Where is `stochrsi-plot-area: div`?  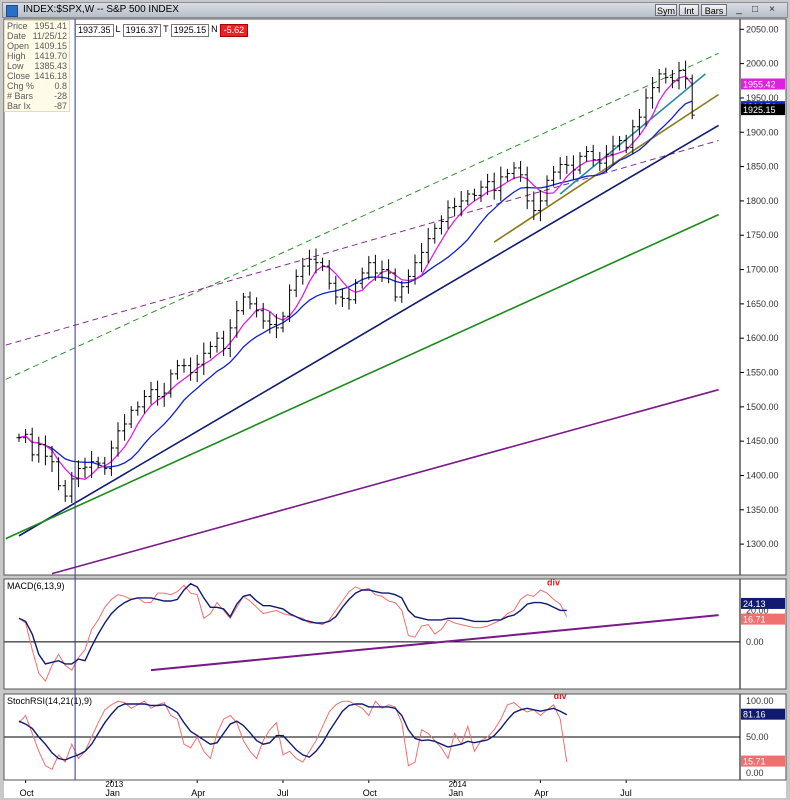 stochrsi-plot-area: div is located at coordinates (372, 730).